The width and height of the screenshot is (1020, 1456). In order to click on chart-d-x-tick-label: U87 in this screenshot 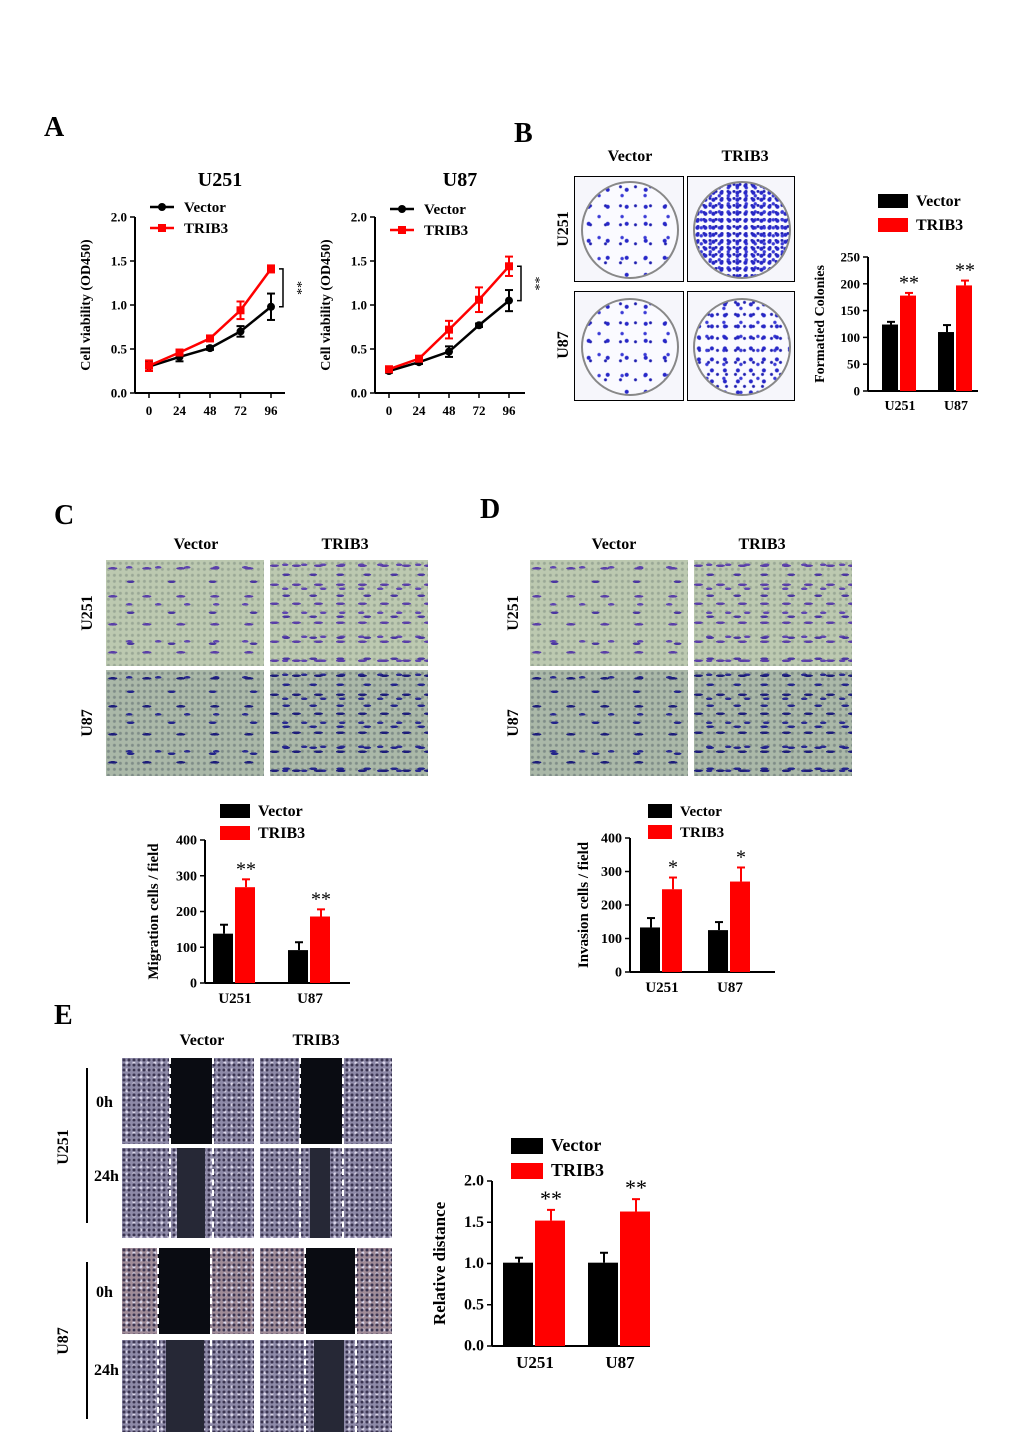, I will do `click(730, 988)`.